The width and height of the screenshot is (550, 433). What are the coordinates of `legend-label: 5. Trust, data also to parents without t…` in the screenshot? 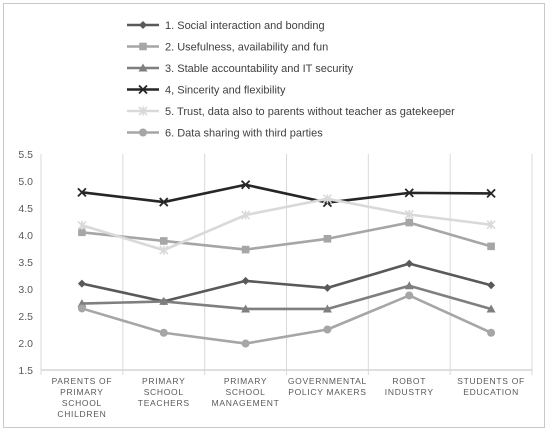 It's located at (310, 112).